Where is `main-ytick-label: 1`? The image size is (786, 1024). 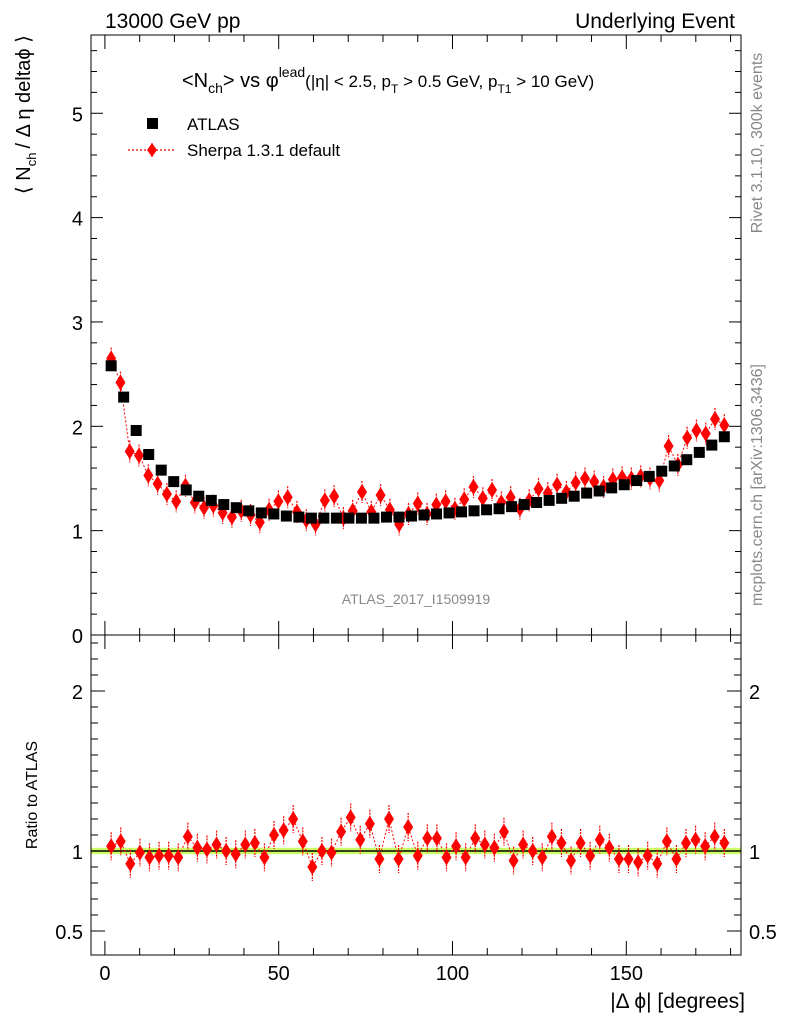
main-ytick-label: 1 is located at coordinates (77, 533).